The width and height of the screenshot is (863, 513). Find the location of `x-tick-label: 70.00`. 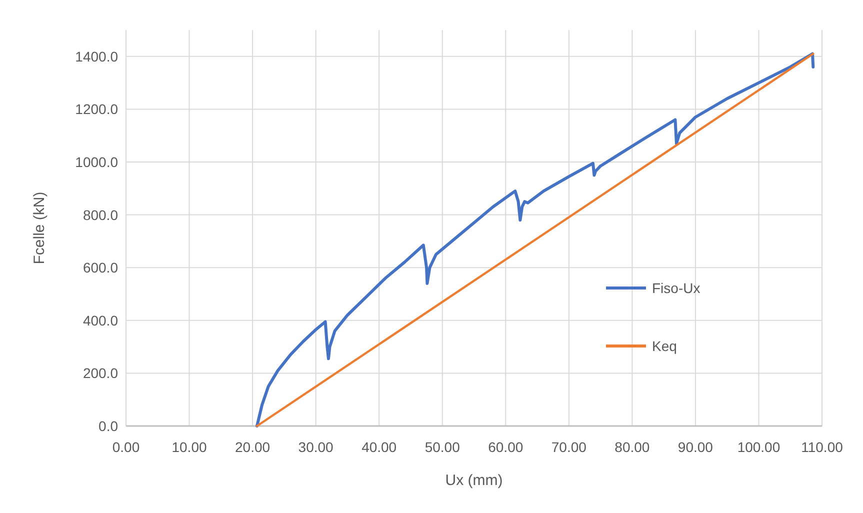

x-tick-label: 70.00 is located at coordinates (569, 447).